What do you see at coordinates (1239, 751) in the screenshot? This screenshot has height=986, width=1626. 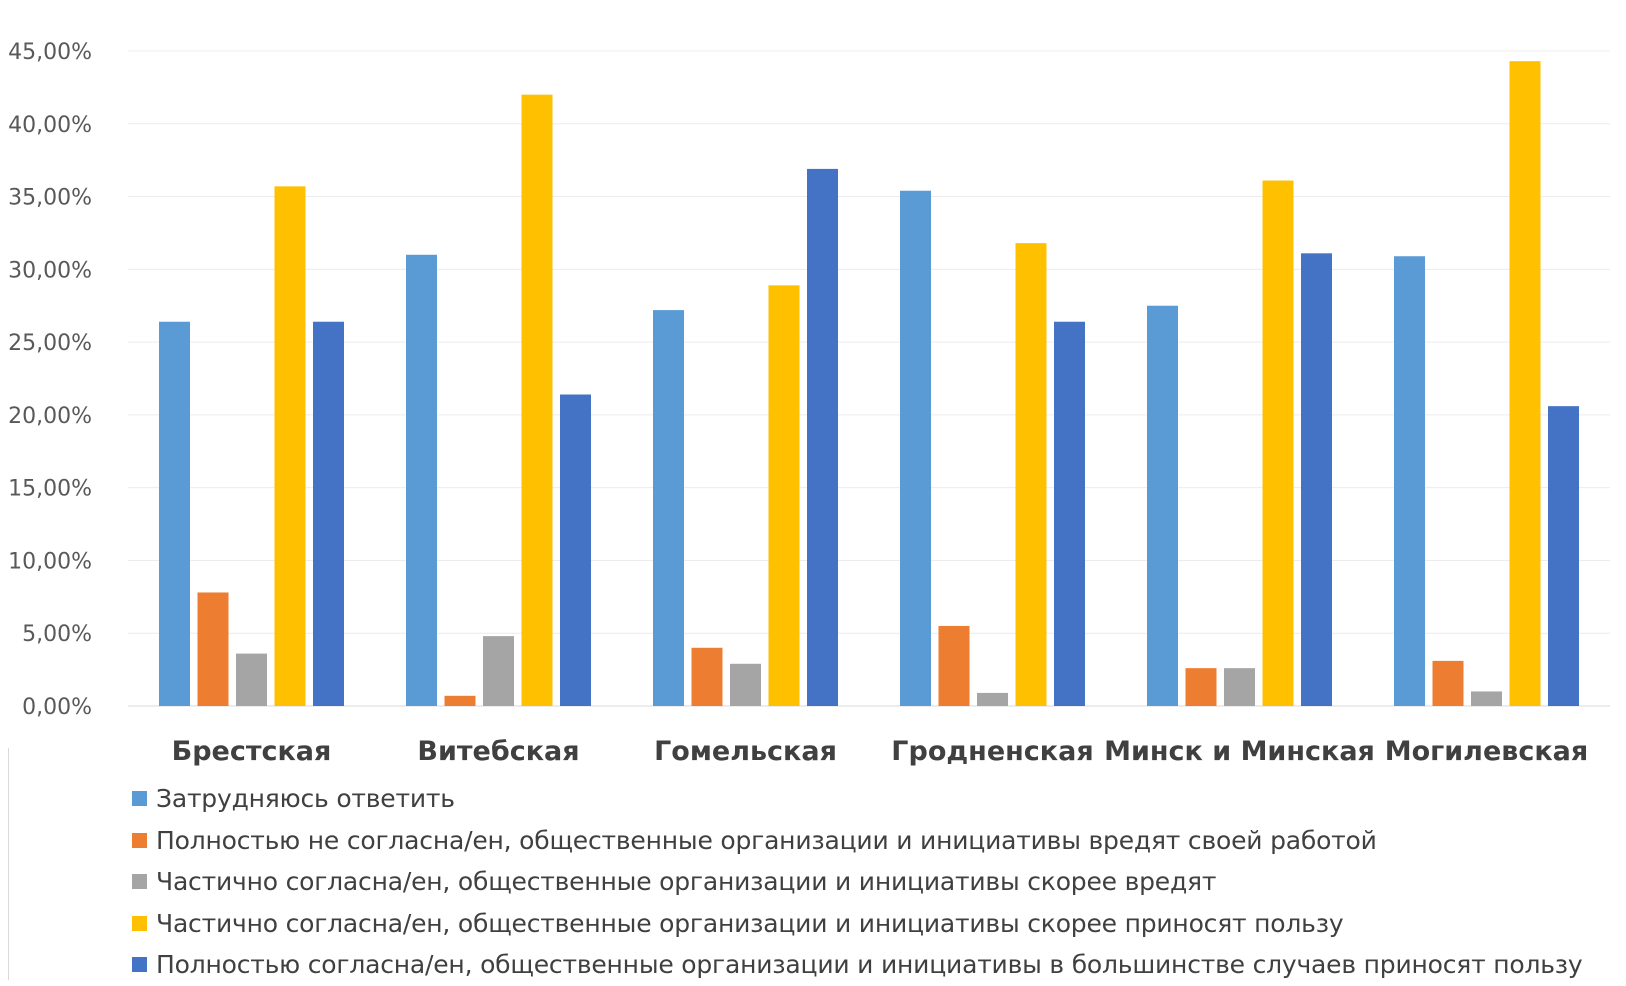 I see `x-tick-label: Минск и Минская` at bounding box center [1239, 751].